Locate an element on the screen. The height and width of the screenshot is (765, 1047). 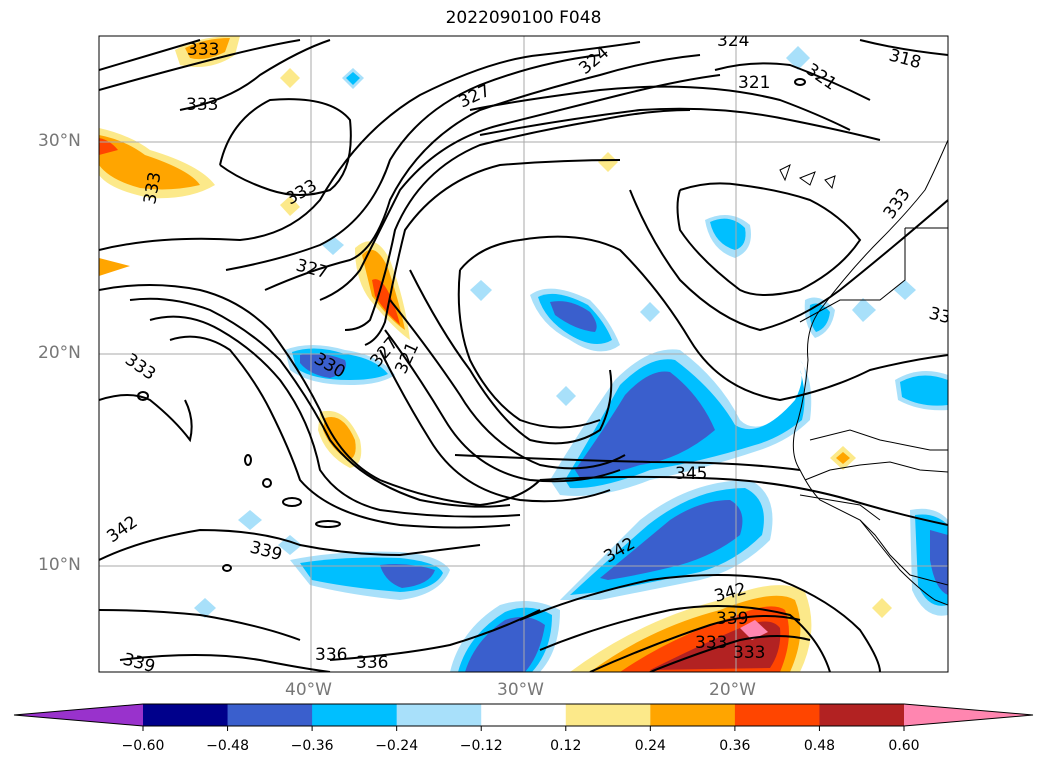
colorbar is located at coordinates (523, 717).